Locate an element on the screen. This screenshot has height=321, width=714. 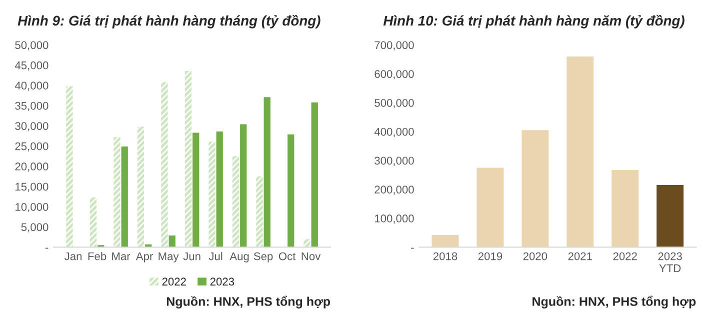
x-tick-label: 2018 is located at coordinates (445, 256).